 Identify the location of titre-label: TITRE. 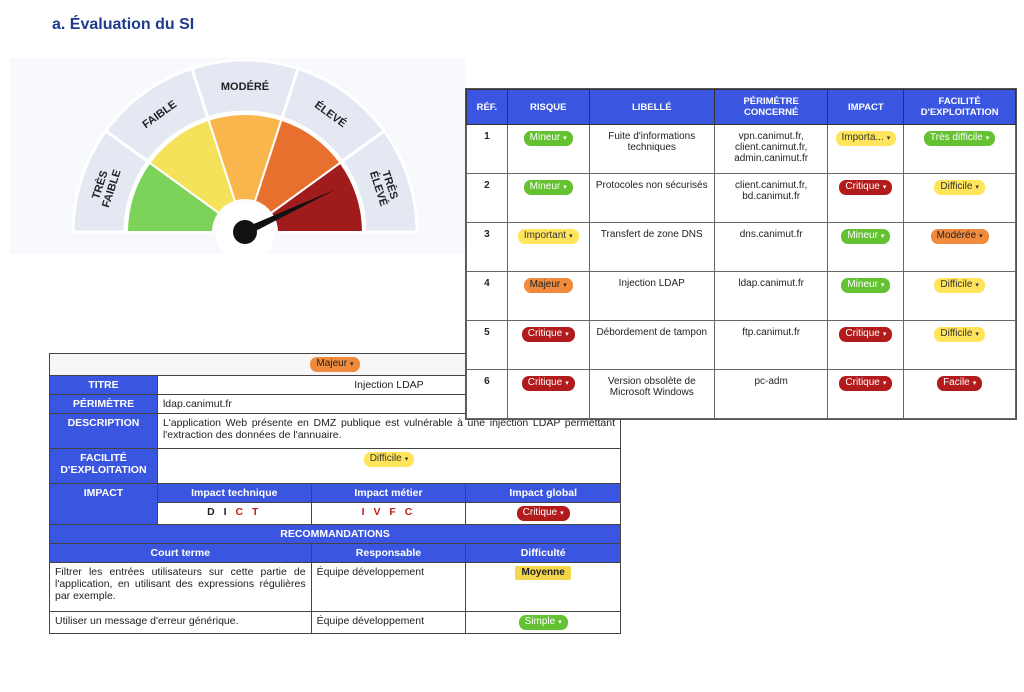
(103, 385).